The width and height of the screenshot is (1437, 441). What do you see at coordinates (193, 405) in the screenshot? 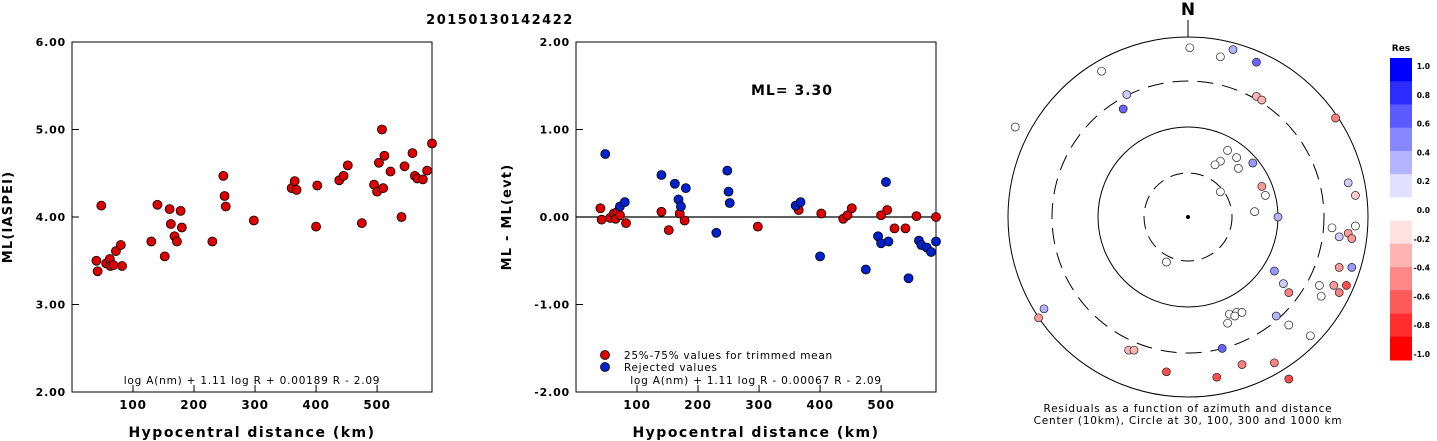
I see `panel1-xtick-label: 200` at bounding box center [193, 405].